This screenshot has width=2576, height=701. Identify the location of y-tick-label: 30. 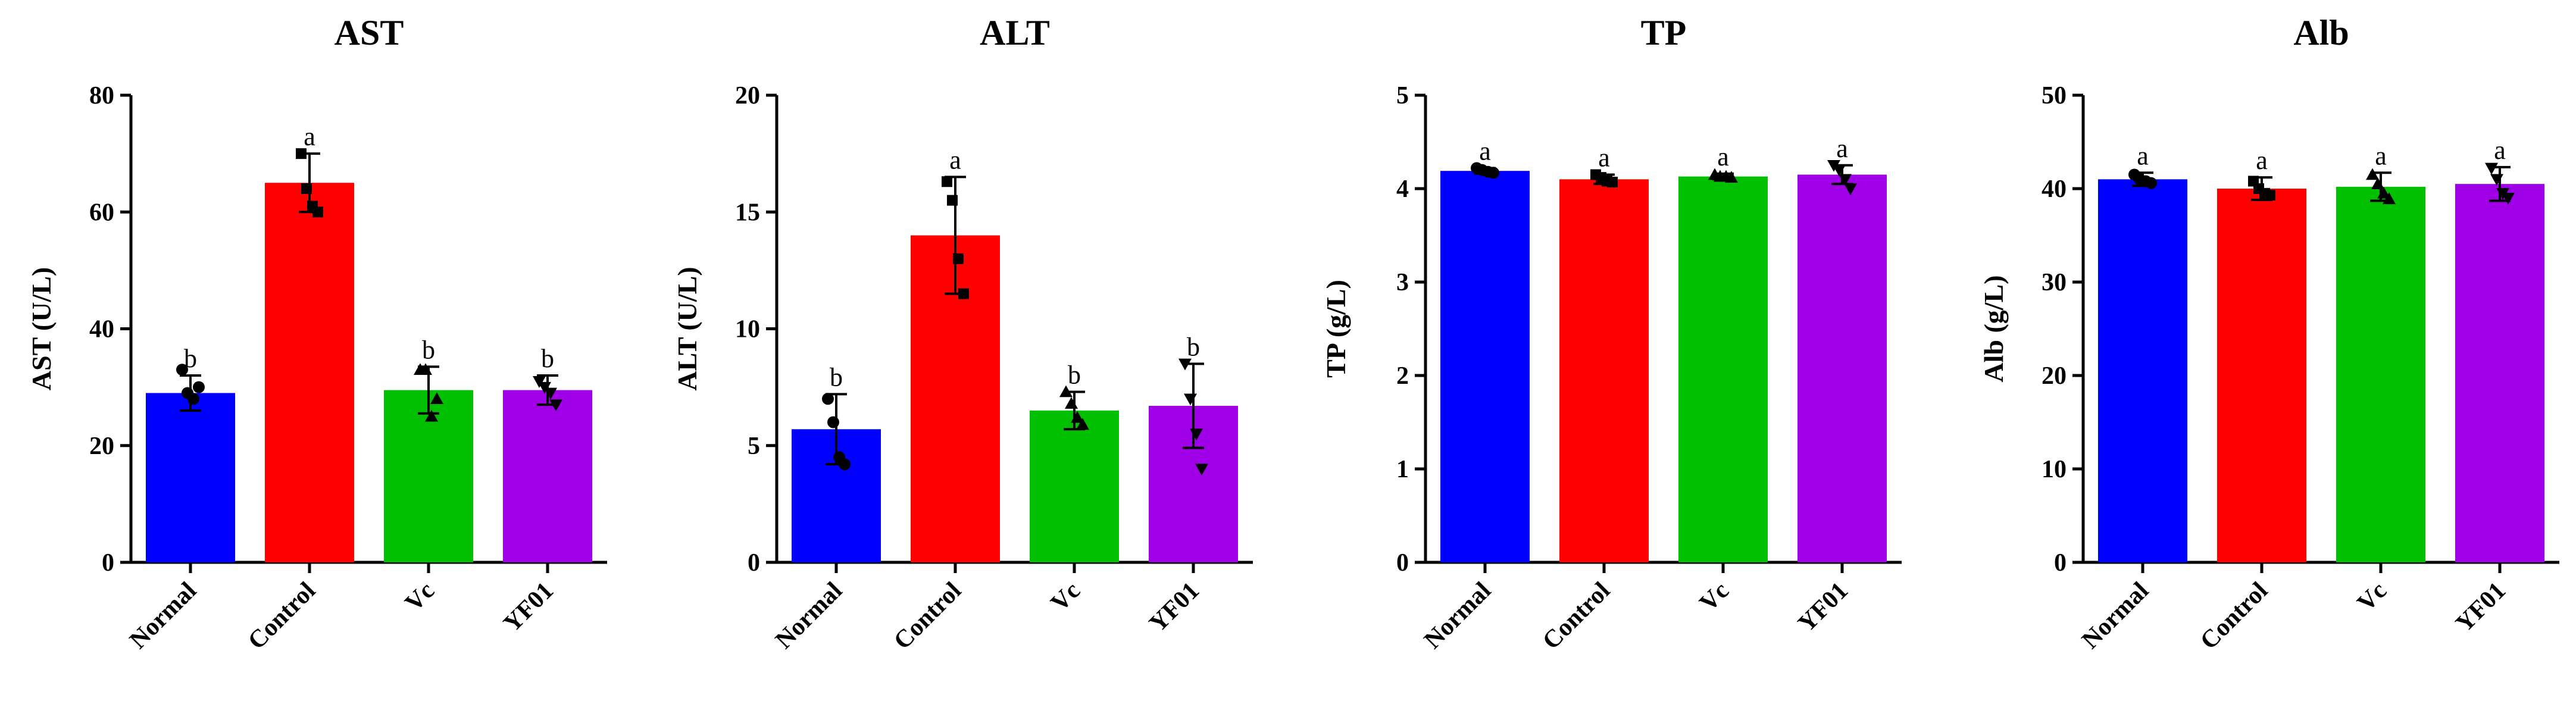
(2054, 282).